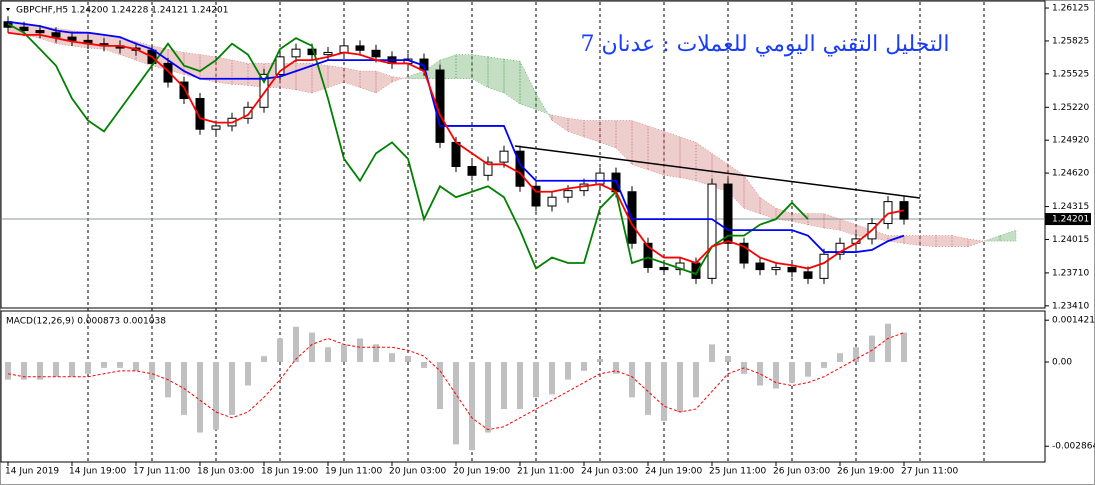 This screenshot has height=485, width=1095. Describe the element at coordinates (609, 472) in the screenshot. I see `x-tick-label: 24 Jun 03:00` at that location.